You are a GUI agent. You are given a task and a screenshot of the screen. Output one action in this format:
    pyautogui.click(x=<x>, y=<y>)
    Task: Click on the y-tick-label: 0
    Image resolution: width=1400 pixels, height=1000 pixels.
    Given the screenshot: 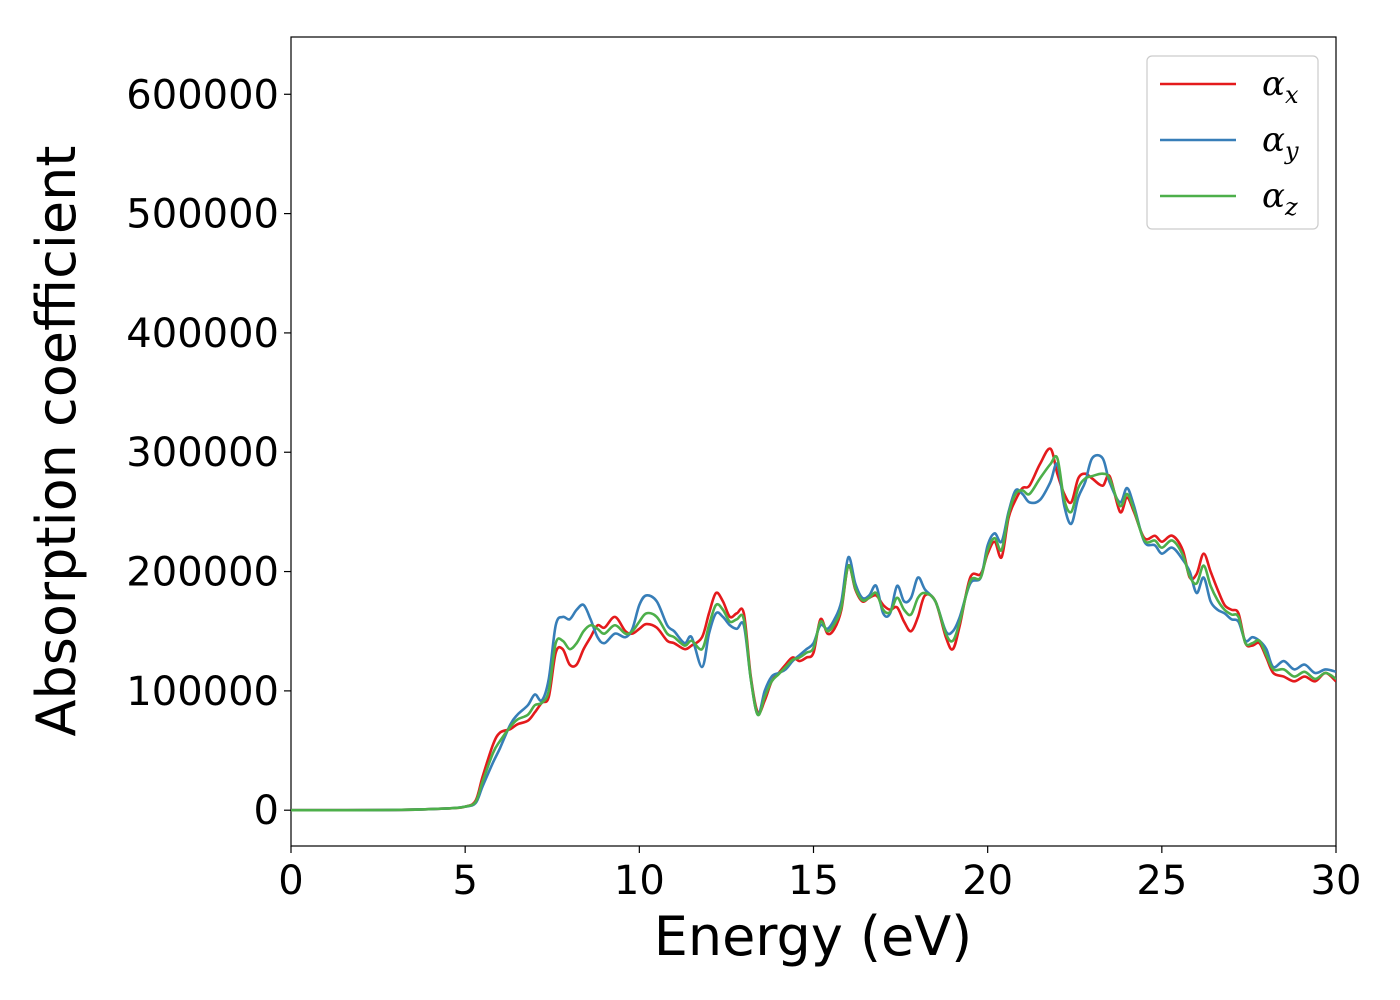 What is the action you would take?
    pyautogui.click(x=266, y=811)
    